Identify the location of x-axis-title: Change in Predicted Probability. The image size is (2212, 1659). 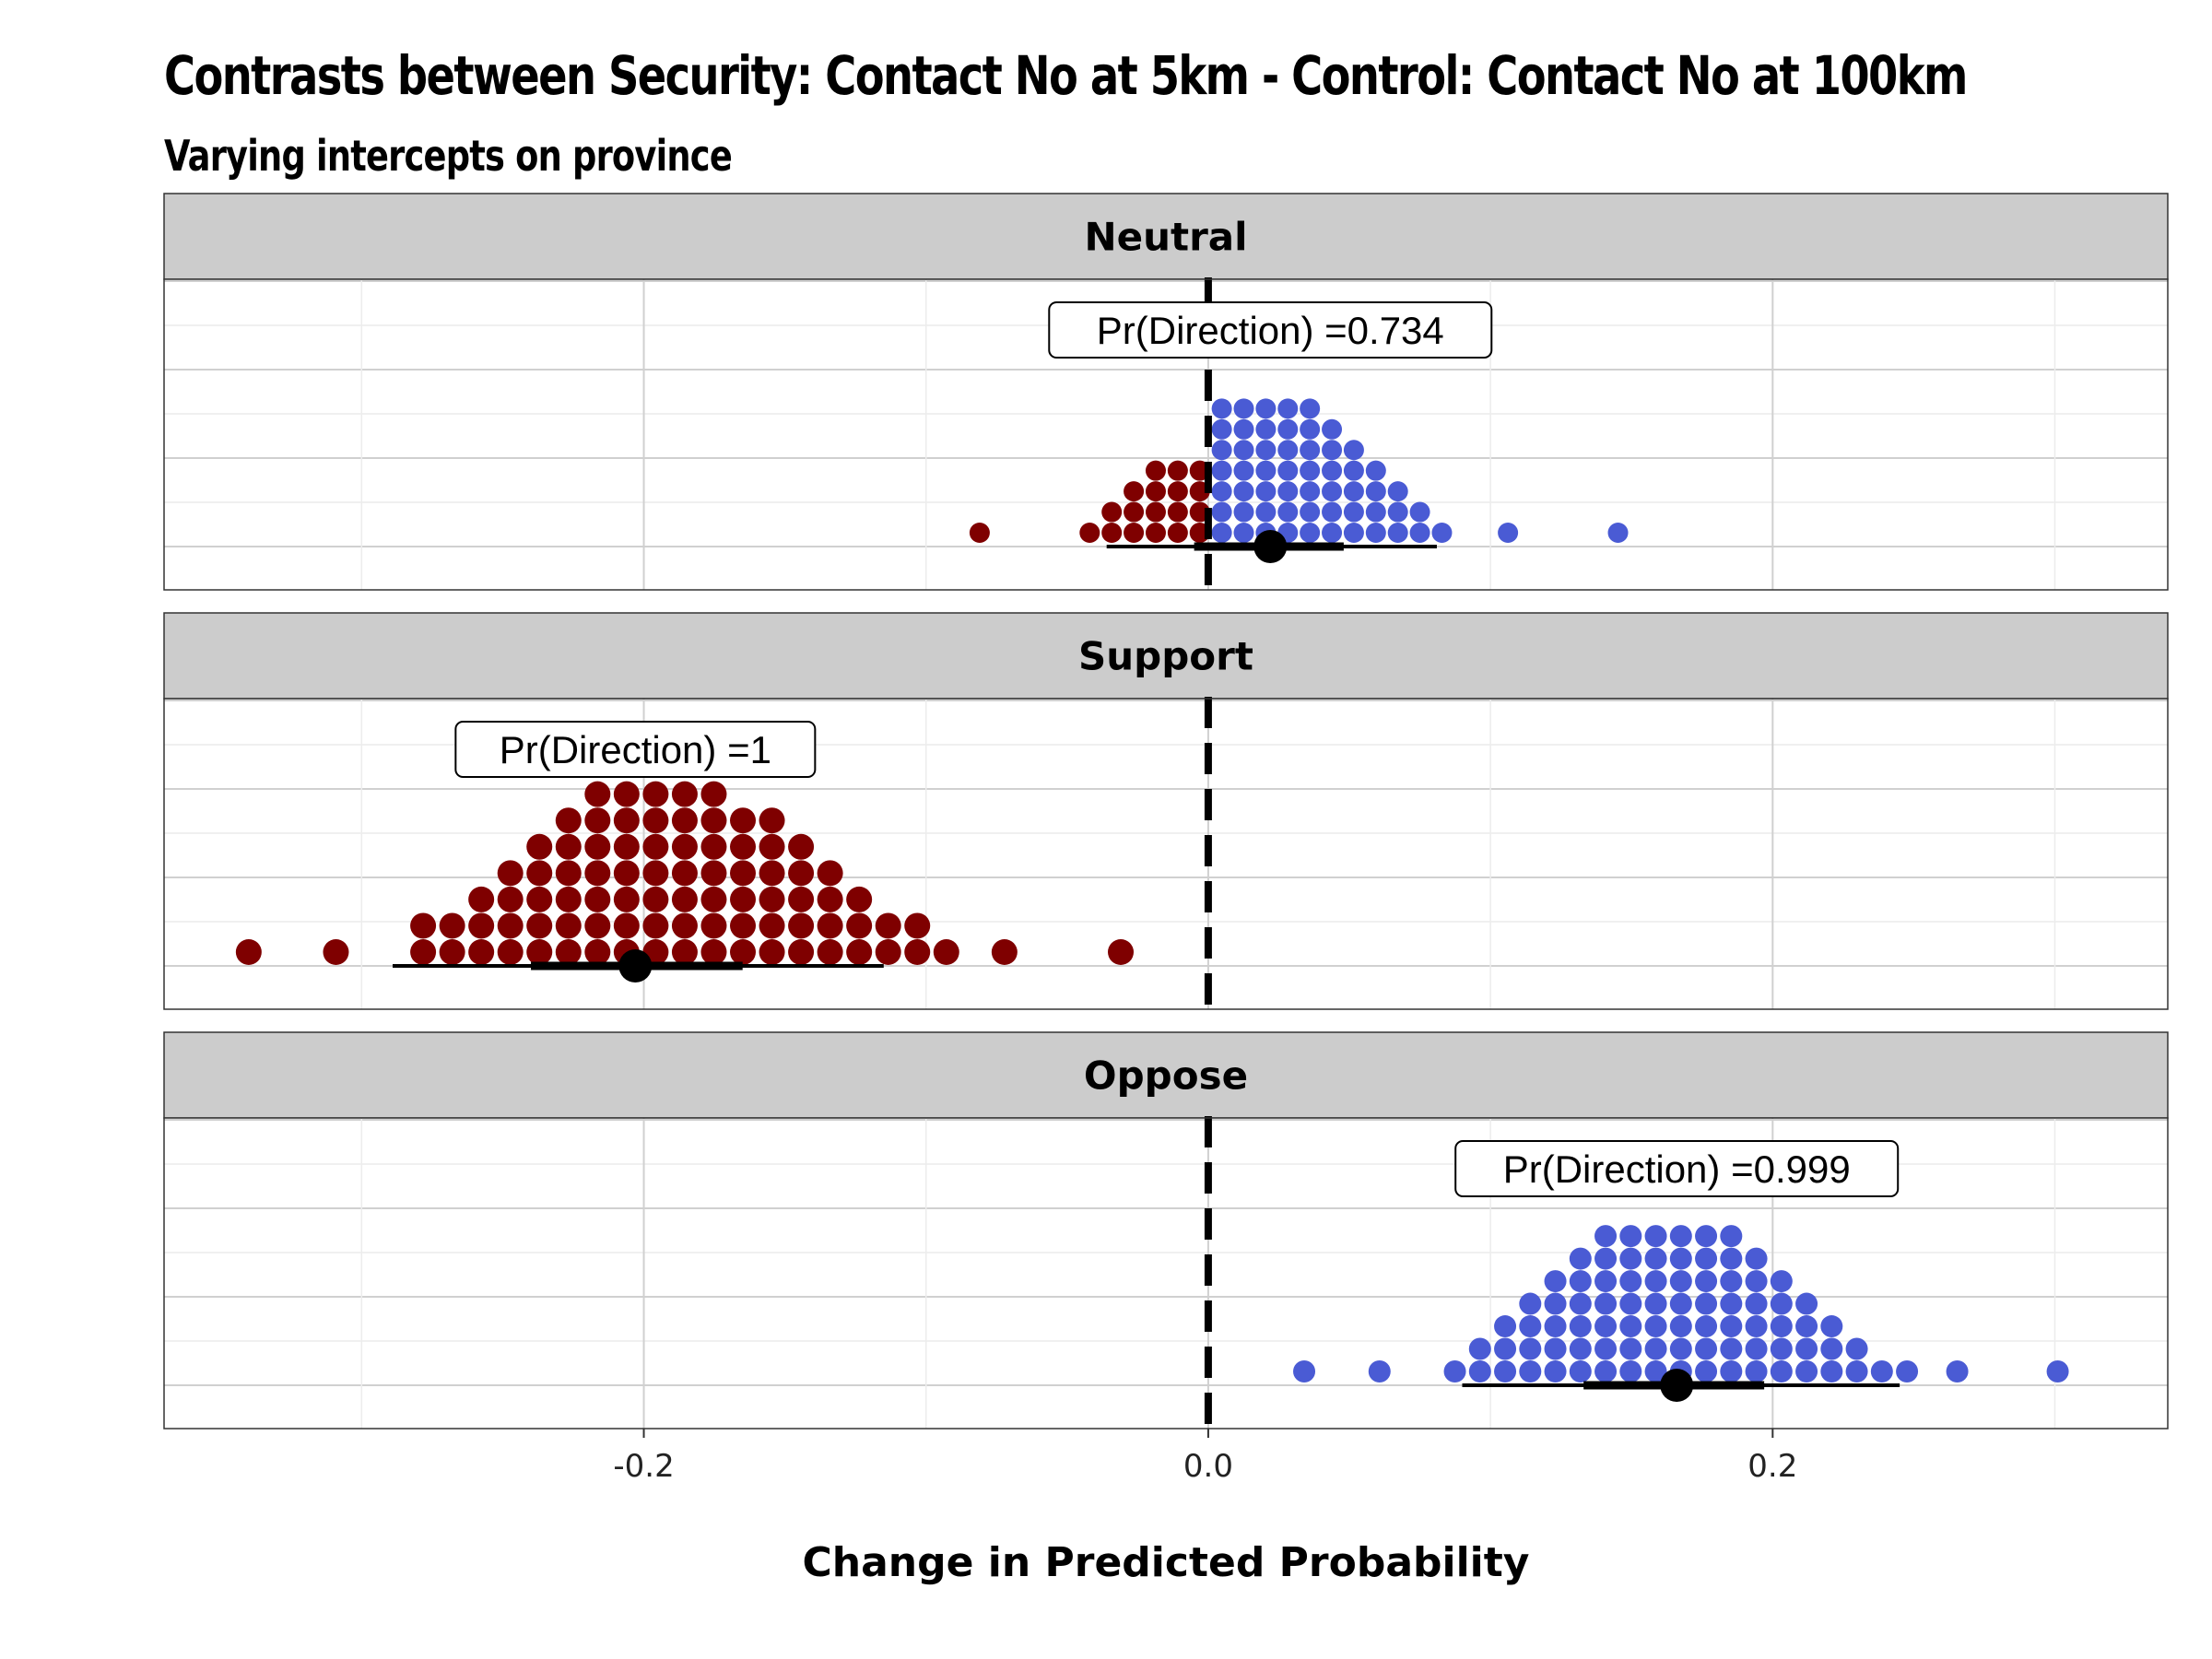
(1166, 1562).